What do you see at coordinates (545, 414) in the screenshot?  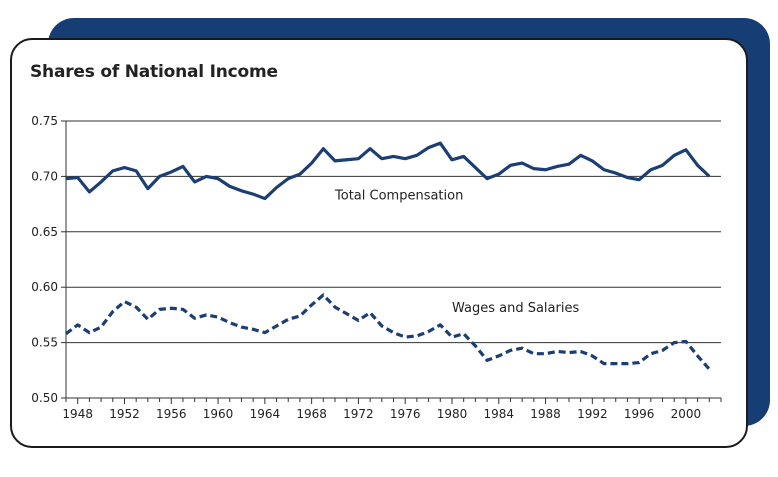 I see `x-tick-label: 1988` at bounding box center [545, 414].